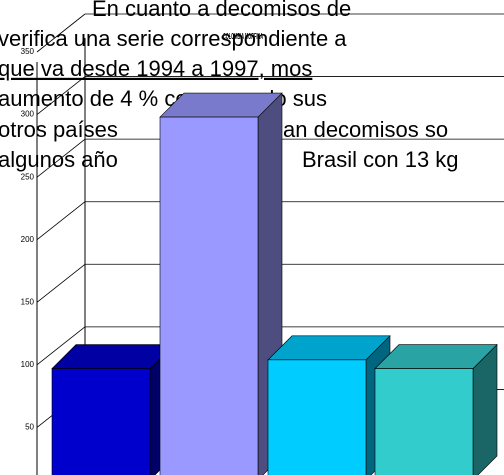 The height and width of the screenshot is (475, 504). What do you see at coordinates (28, 176) in the screenshot?
I see `y-tick-label: 250` at bounding box center [28, 176].